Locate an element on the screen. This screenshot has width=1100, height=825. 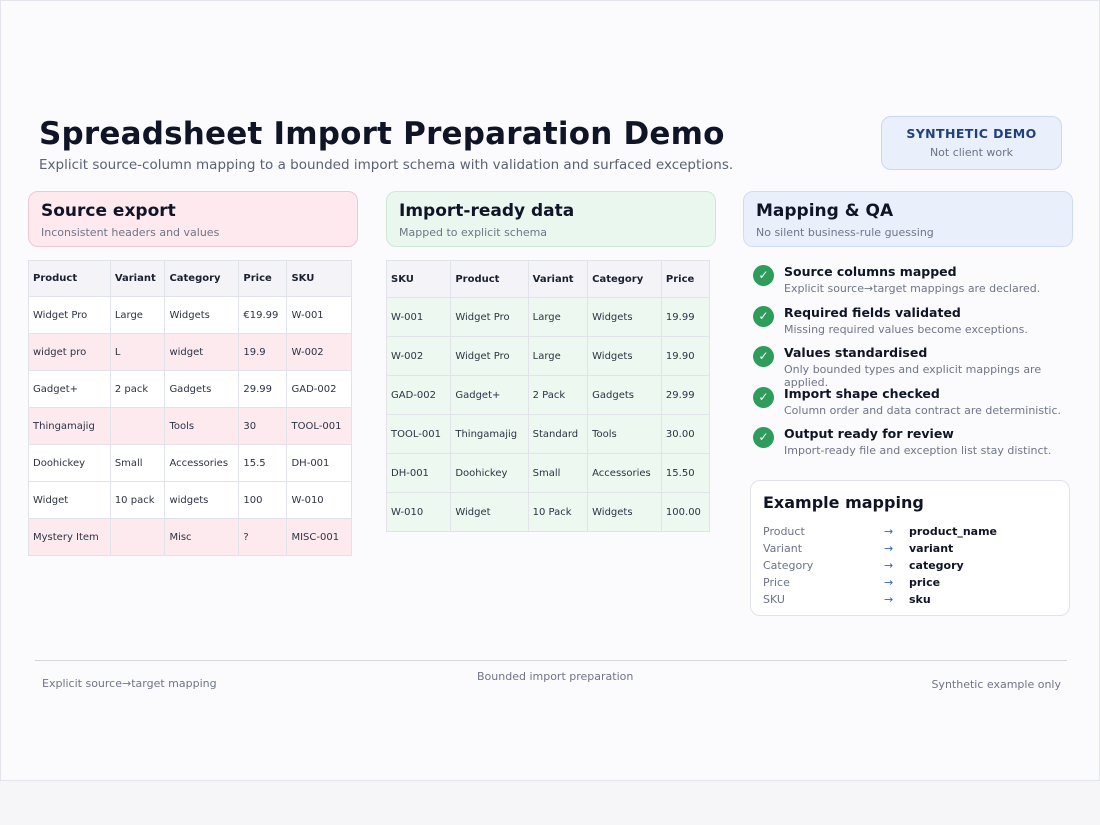
import-column-header: Variant is located at coordinates (558, 279).